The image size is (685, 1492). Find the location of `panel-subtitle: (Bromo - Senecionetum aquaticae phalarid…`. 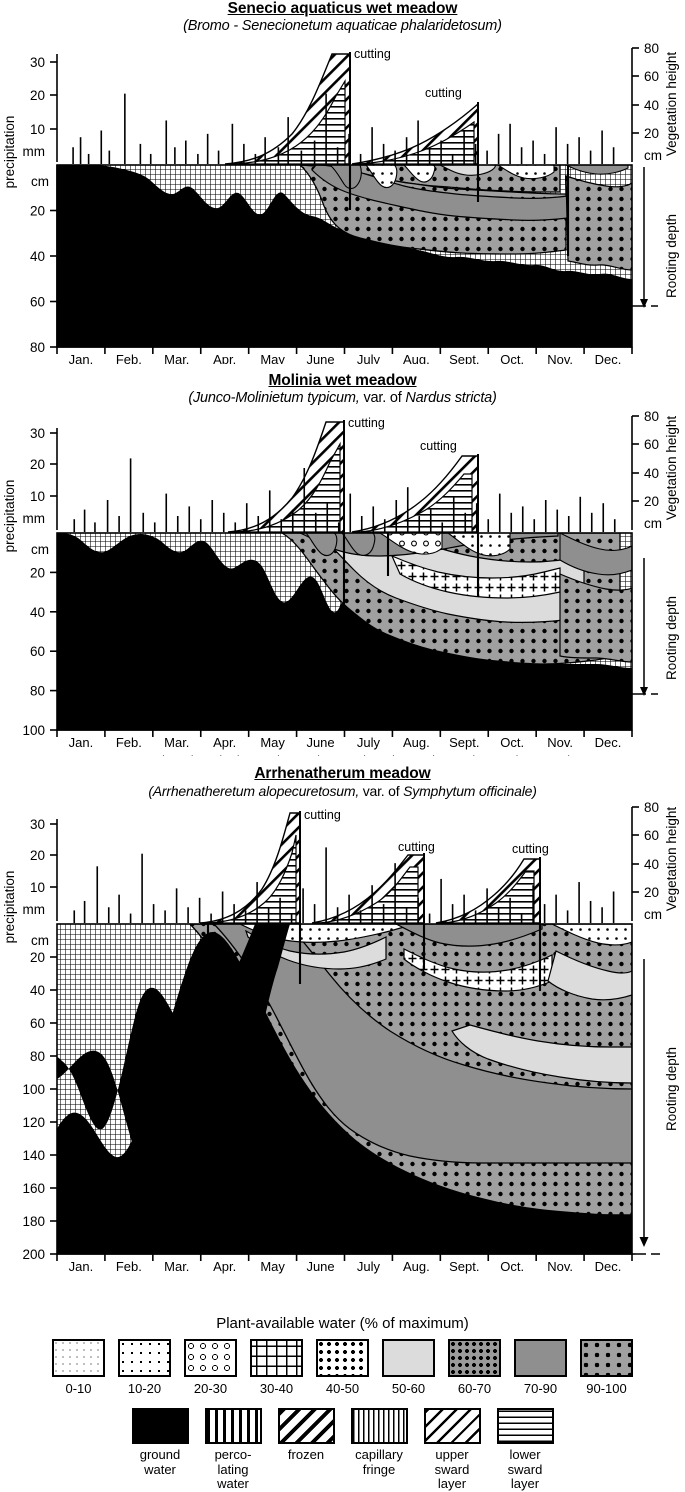

panel-subtitle: (Bromo - Senecionetum aquaticae phalarid… is located at coordinates (342, 26).